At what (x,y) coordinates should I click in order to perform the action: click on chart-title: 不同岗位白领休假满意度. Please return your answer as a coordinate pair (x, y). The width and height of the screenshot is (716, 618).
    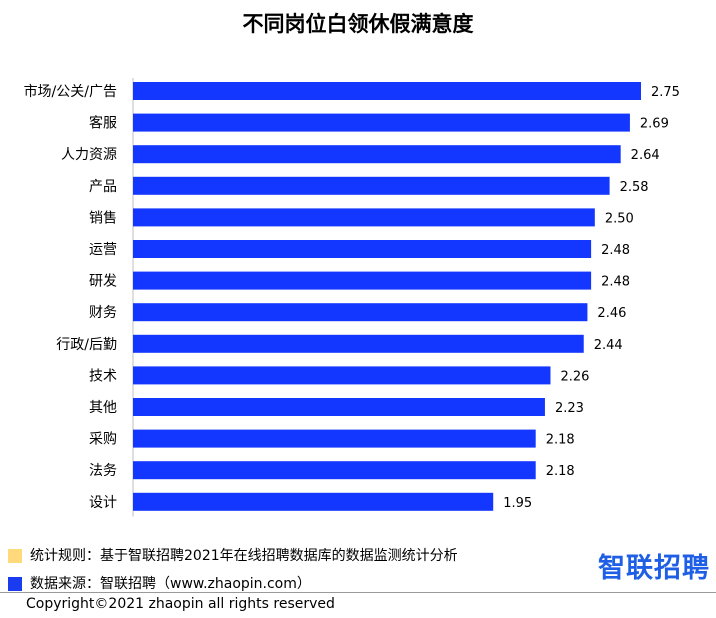
    Looking at the image, I should click on (358, 24).